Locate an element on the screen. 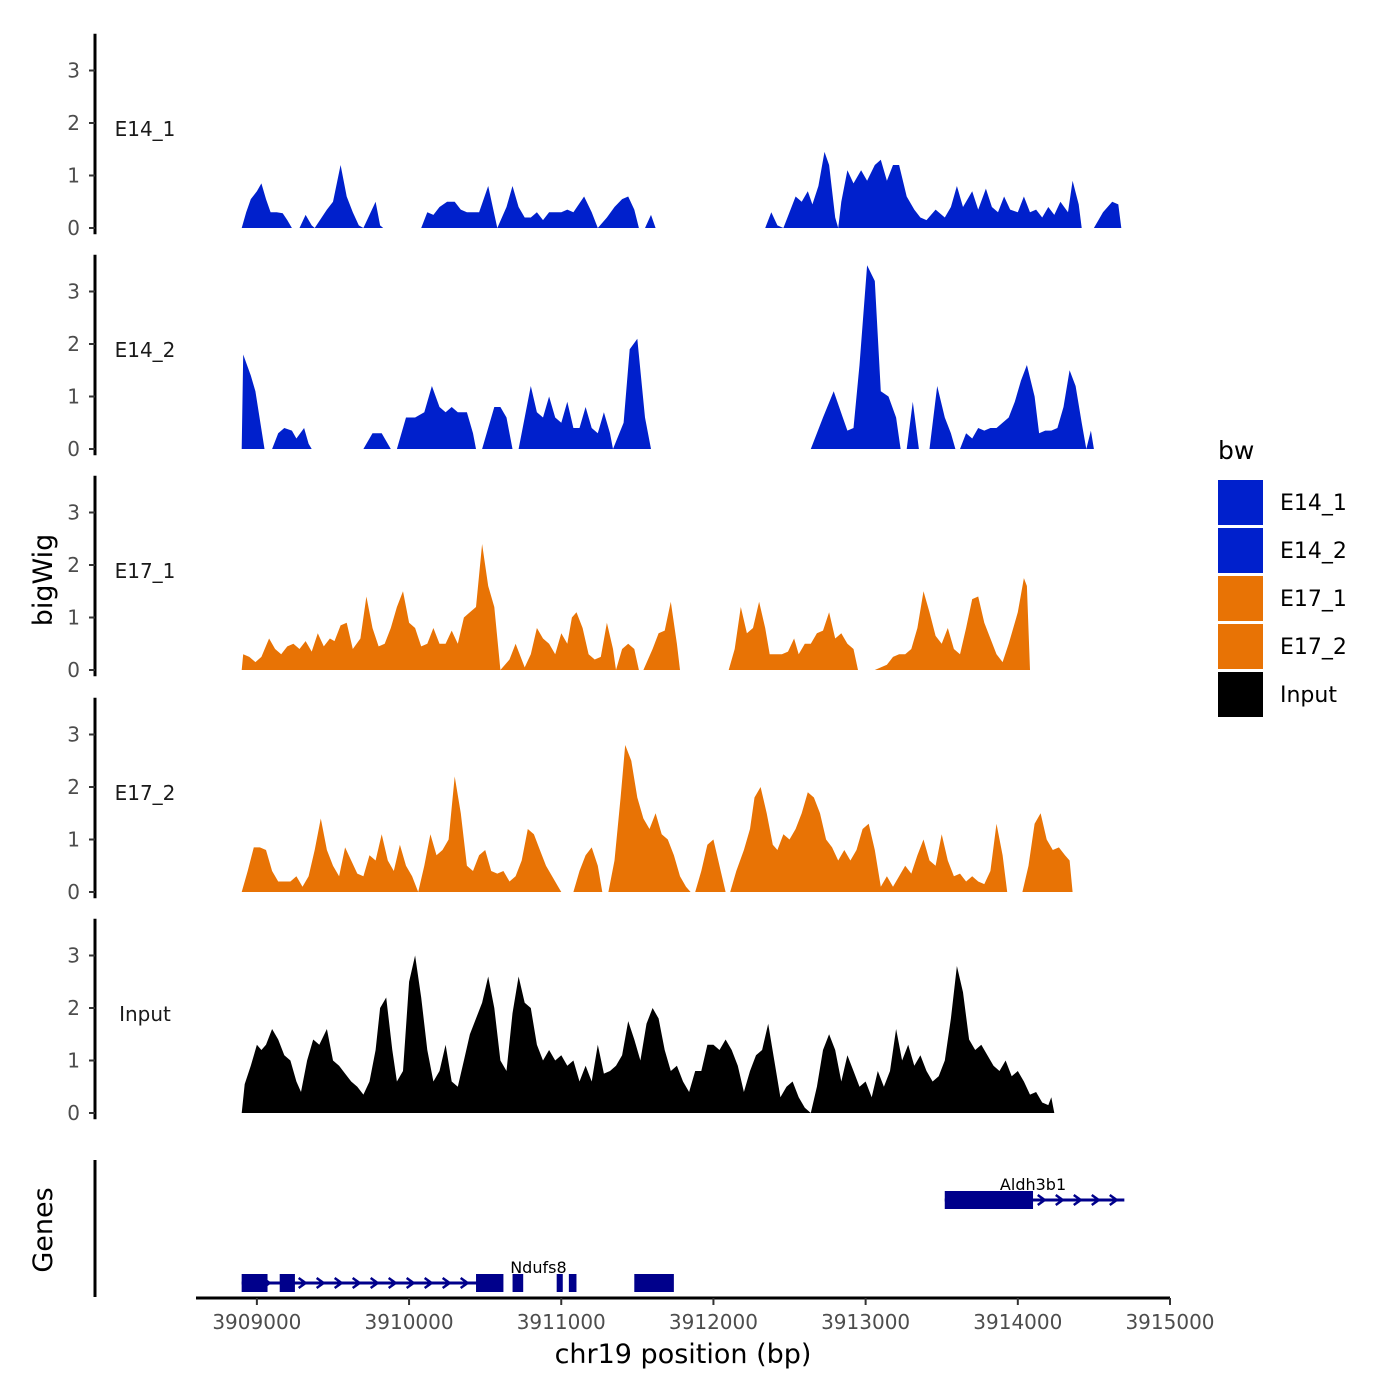  track-label: E17_1 is located at coordinates (145, 571).